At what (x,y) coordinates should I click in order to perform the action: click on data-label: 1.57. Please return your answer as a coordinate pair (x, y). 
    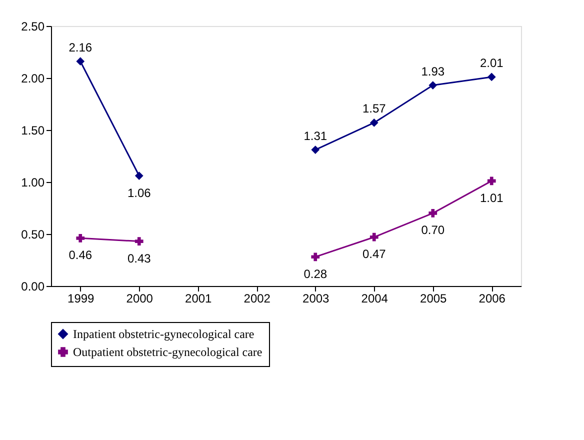
    Looking at the image, I should click on (374, 109).